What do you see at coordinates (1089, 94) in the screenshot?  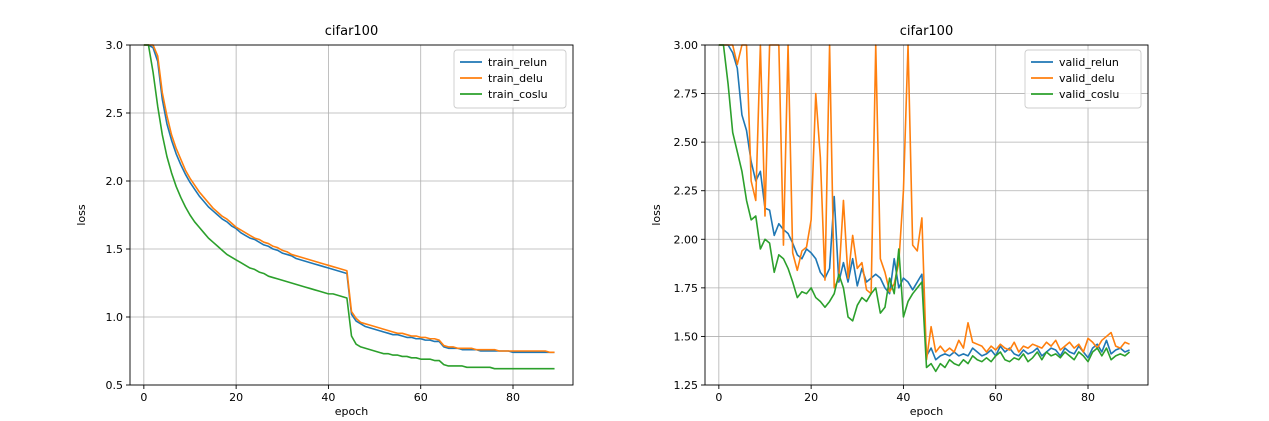 I see `legend-label-valid_coslu: valid_coslu` at bounding box center [1089, 94].